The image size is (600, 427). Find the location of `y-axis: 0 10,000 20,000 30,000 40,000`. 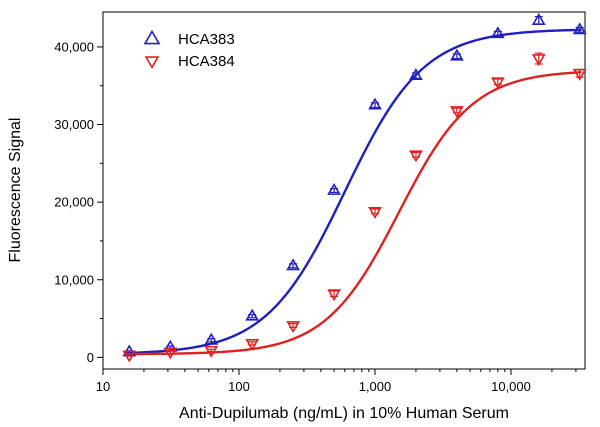

y-axis: 0 10,000 20,000 30,000 40,000 is located at coordinates (78, 202).